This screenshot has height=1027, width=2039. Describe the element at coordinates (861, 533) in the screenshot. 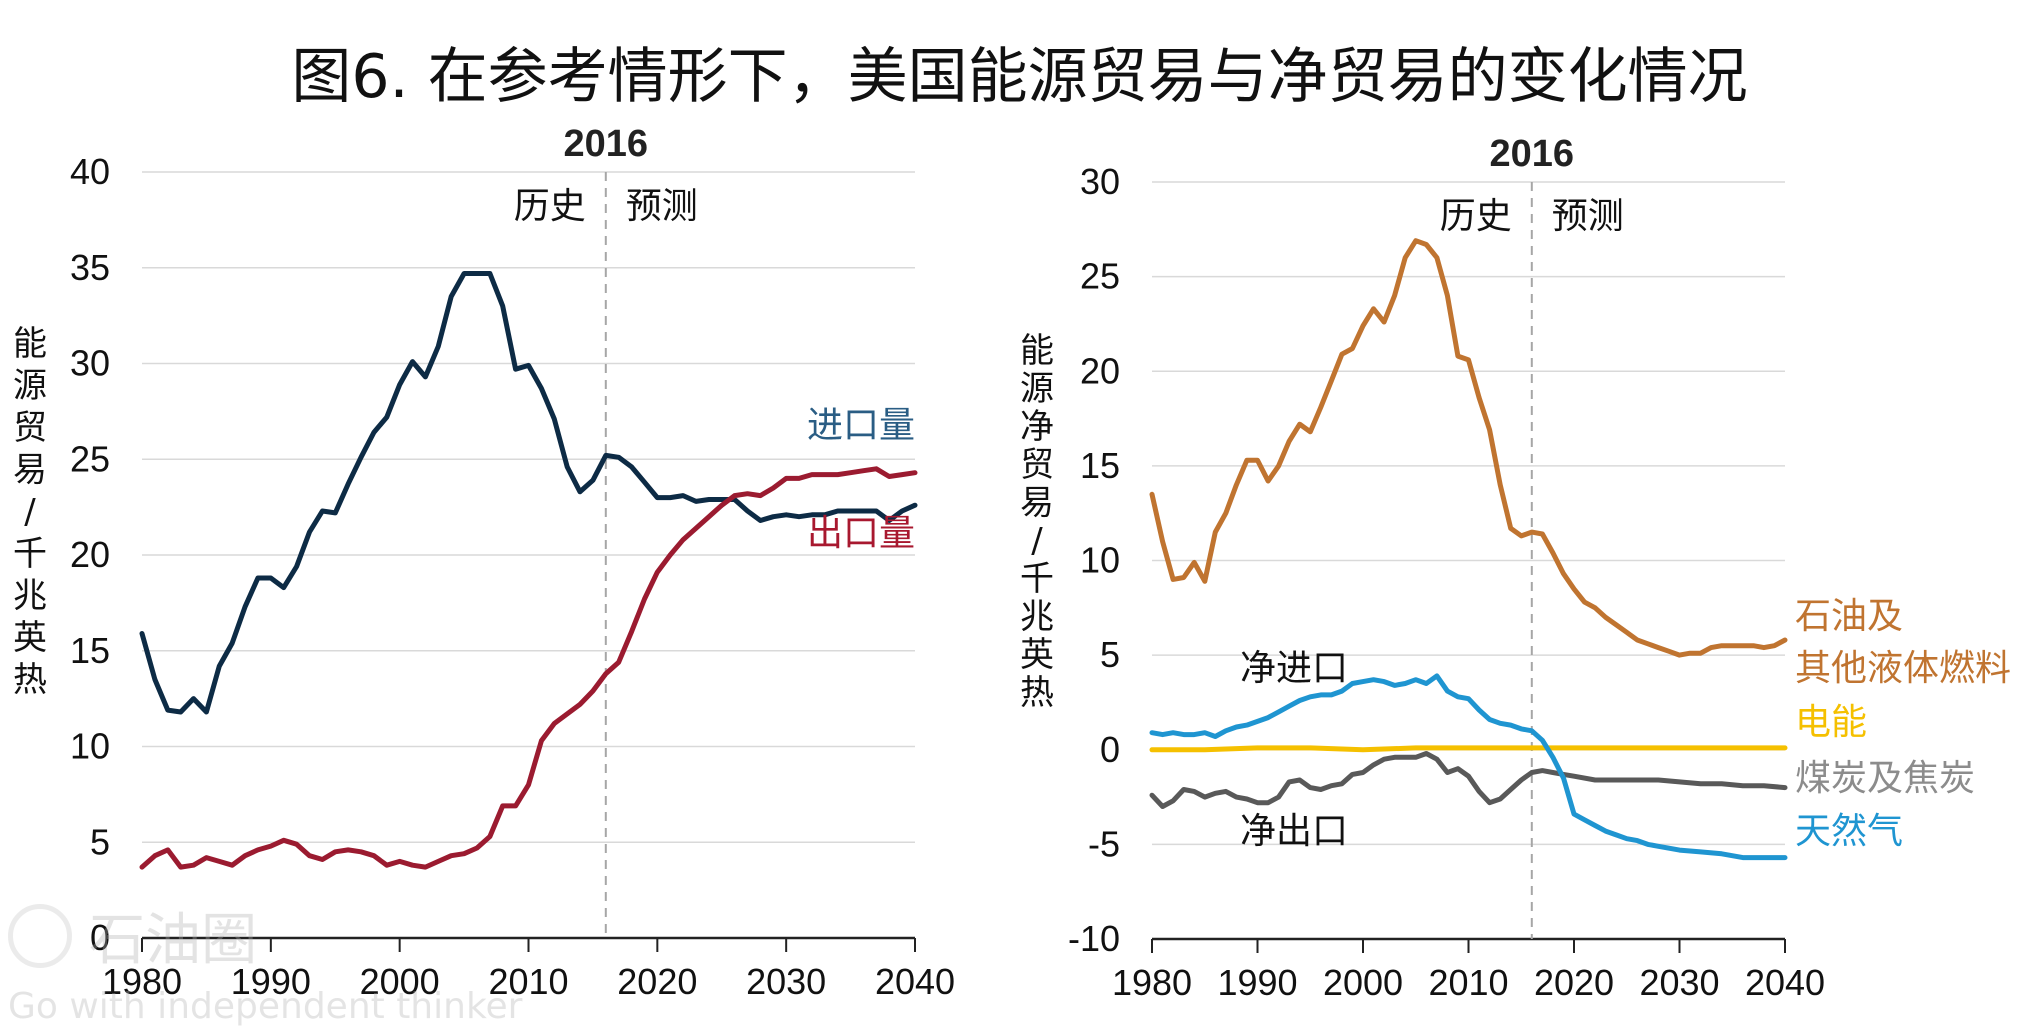

I see `series-label: 出口量` at that location.